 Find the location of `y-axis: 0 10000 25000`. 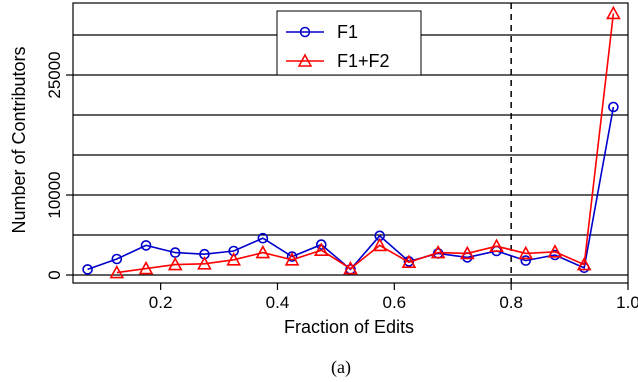

y-axis: 0 10000 25000 is located at coordinates (59, 165).